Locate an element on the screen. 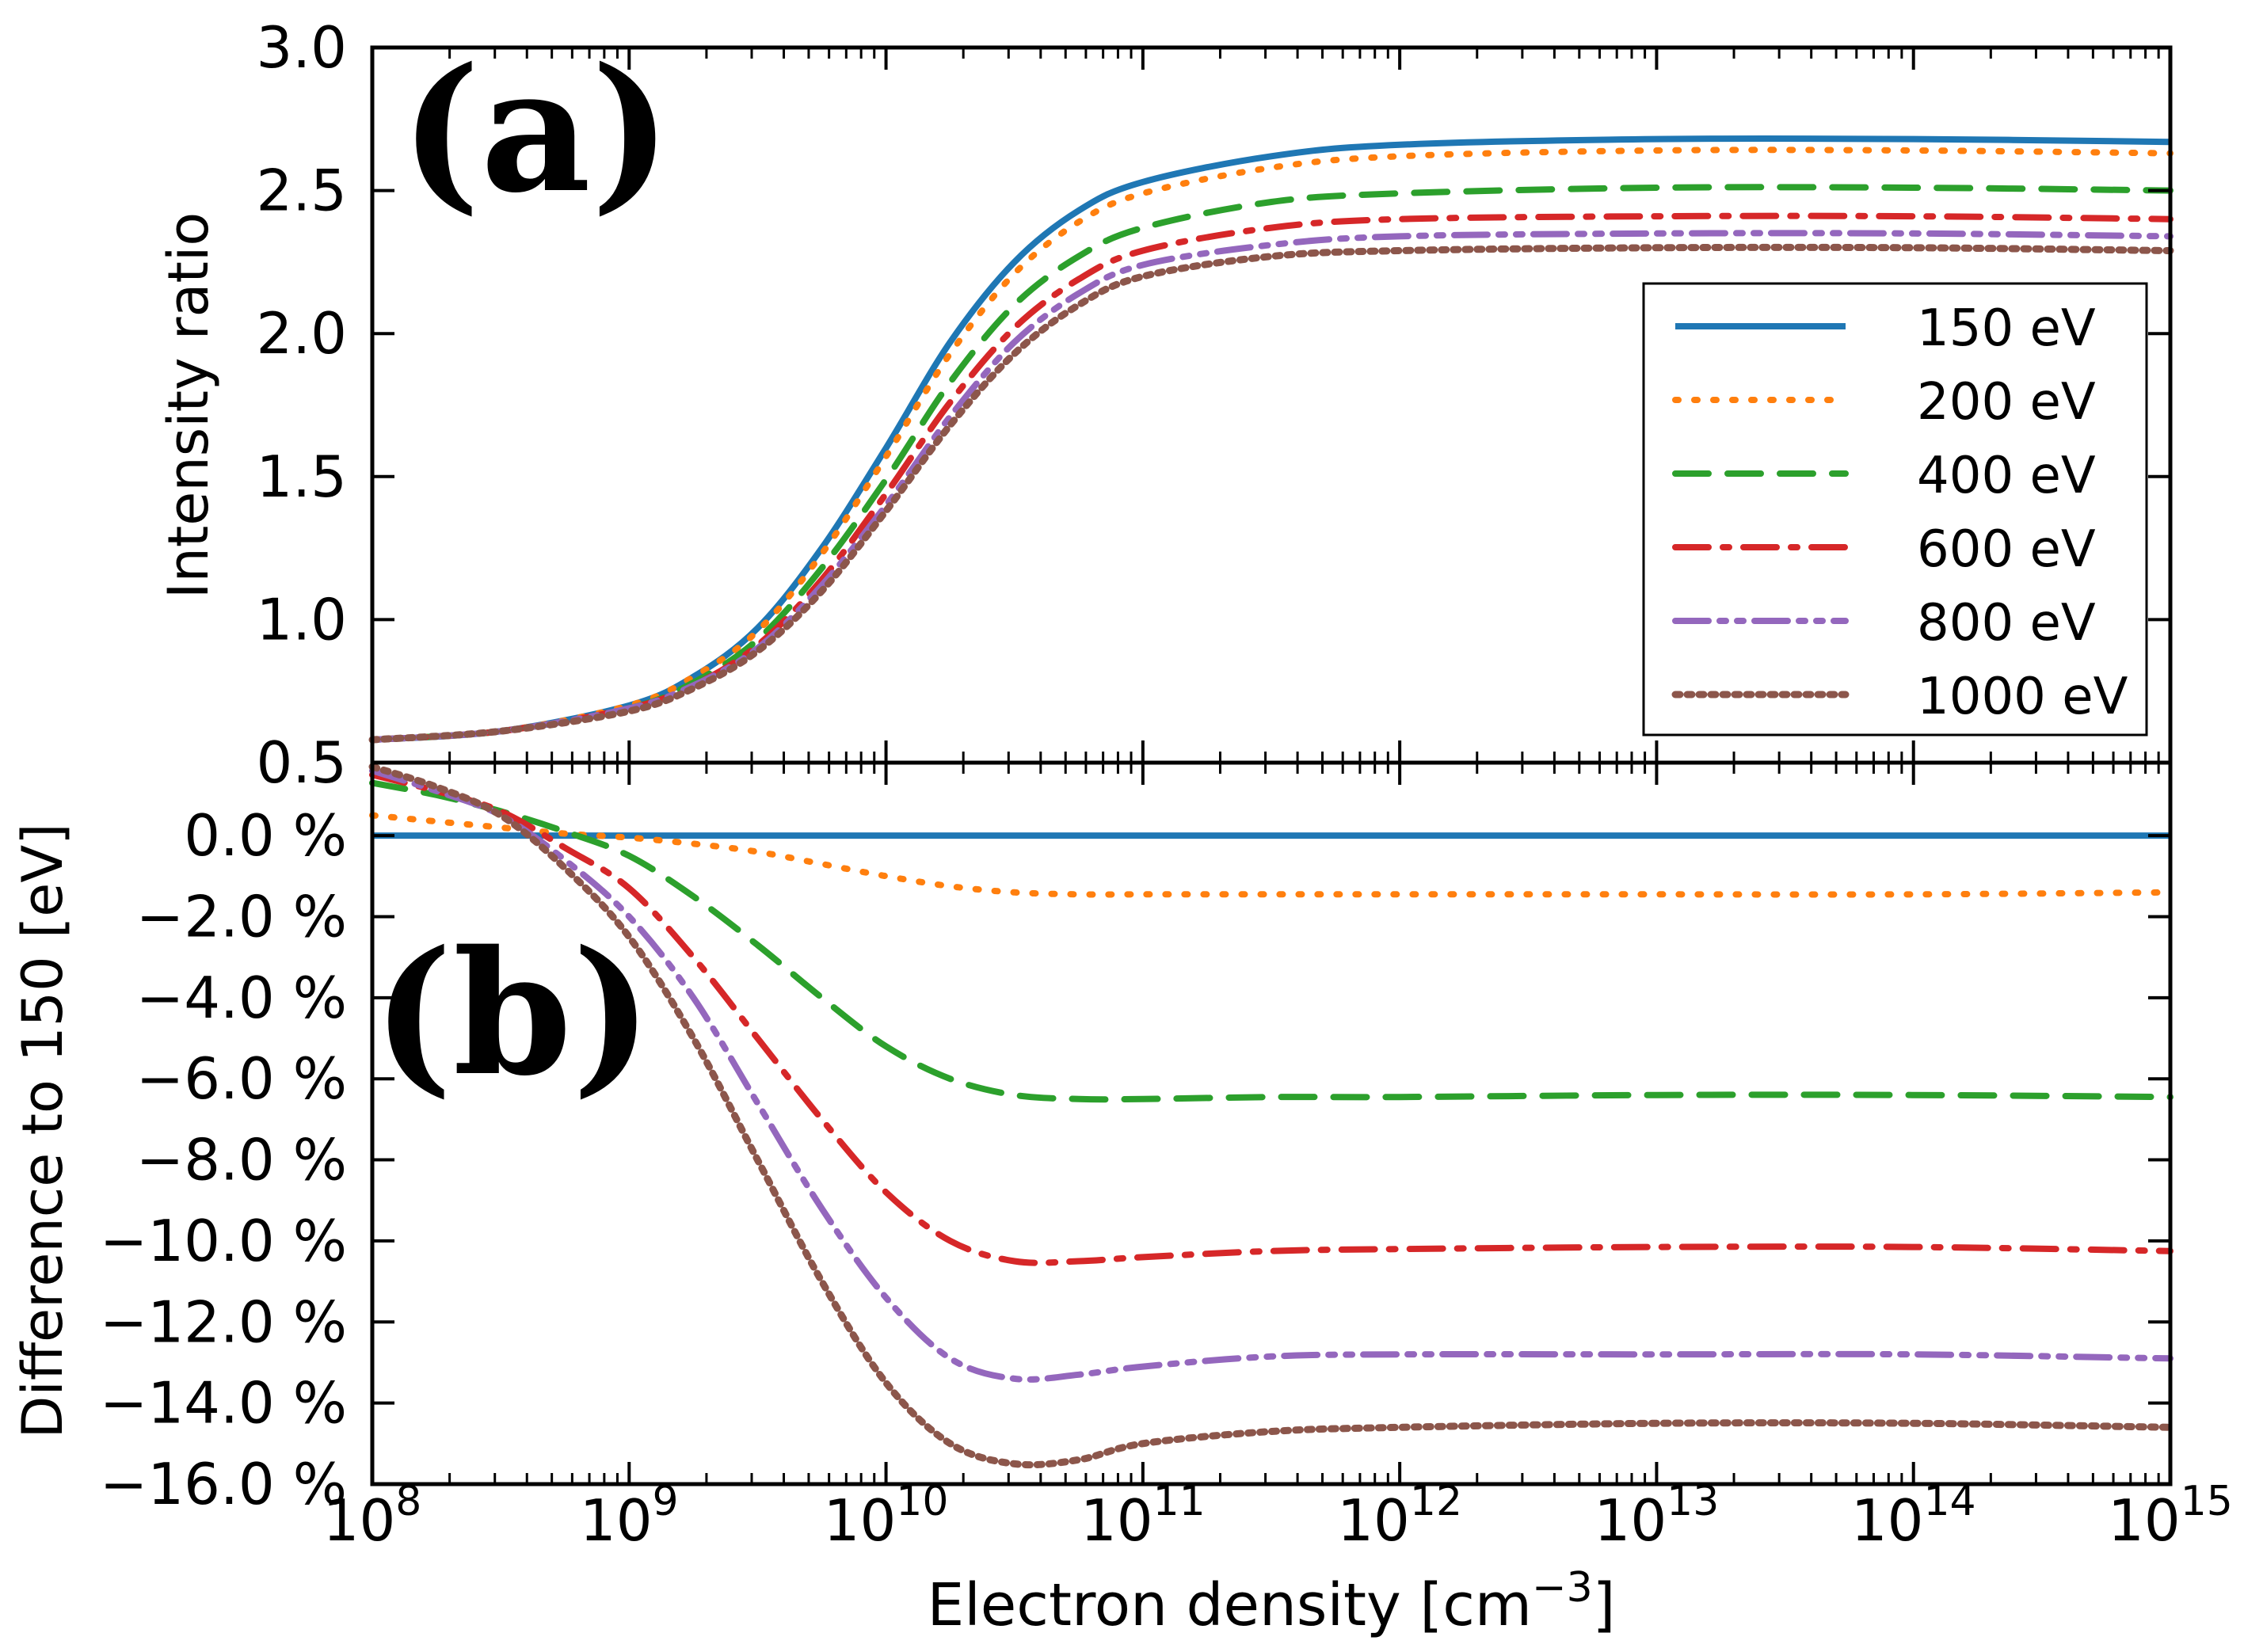  y-tick-label: −12.0 % is located at coordinates (224, 1321).